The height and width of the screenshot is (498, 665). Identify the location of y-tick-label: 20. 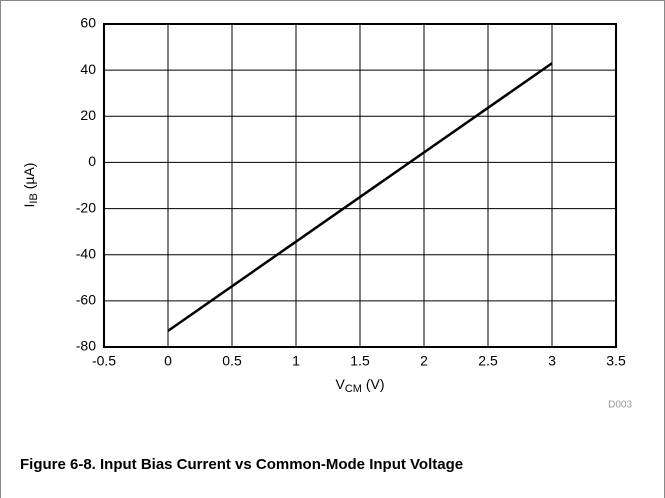
(88, 115).